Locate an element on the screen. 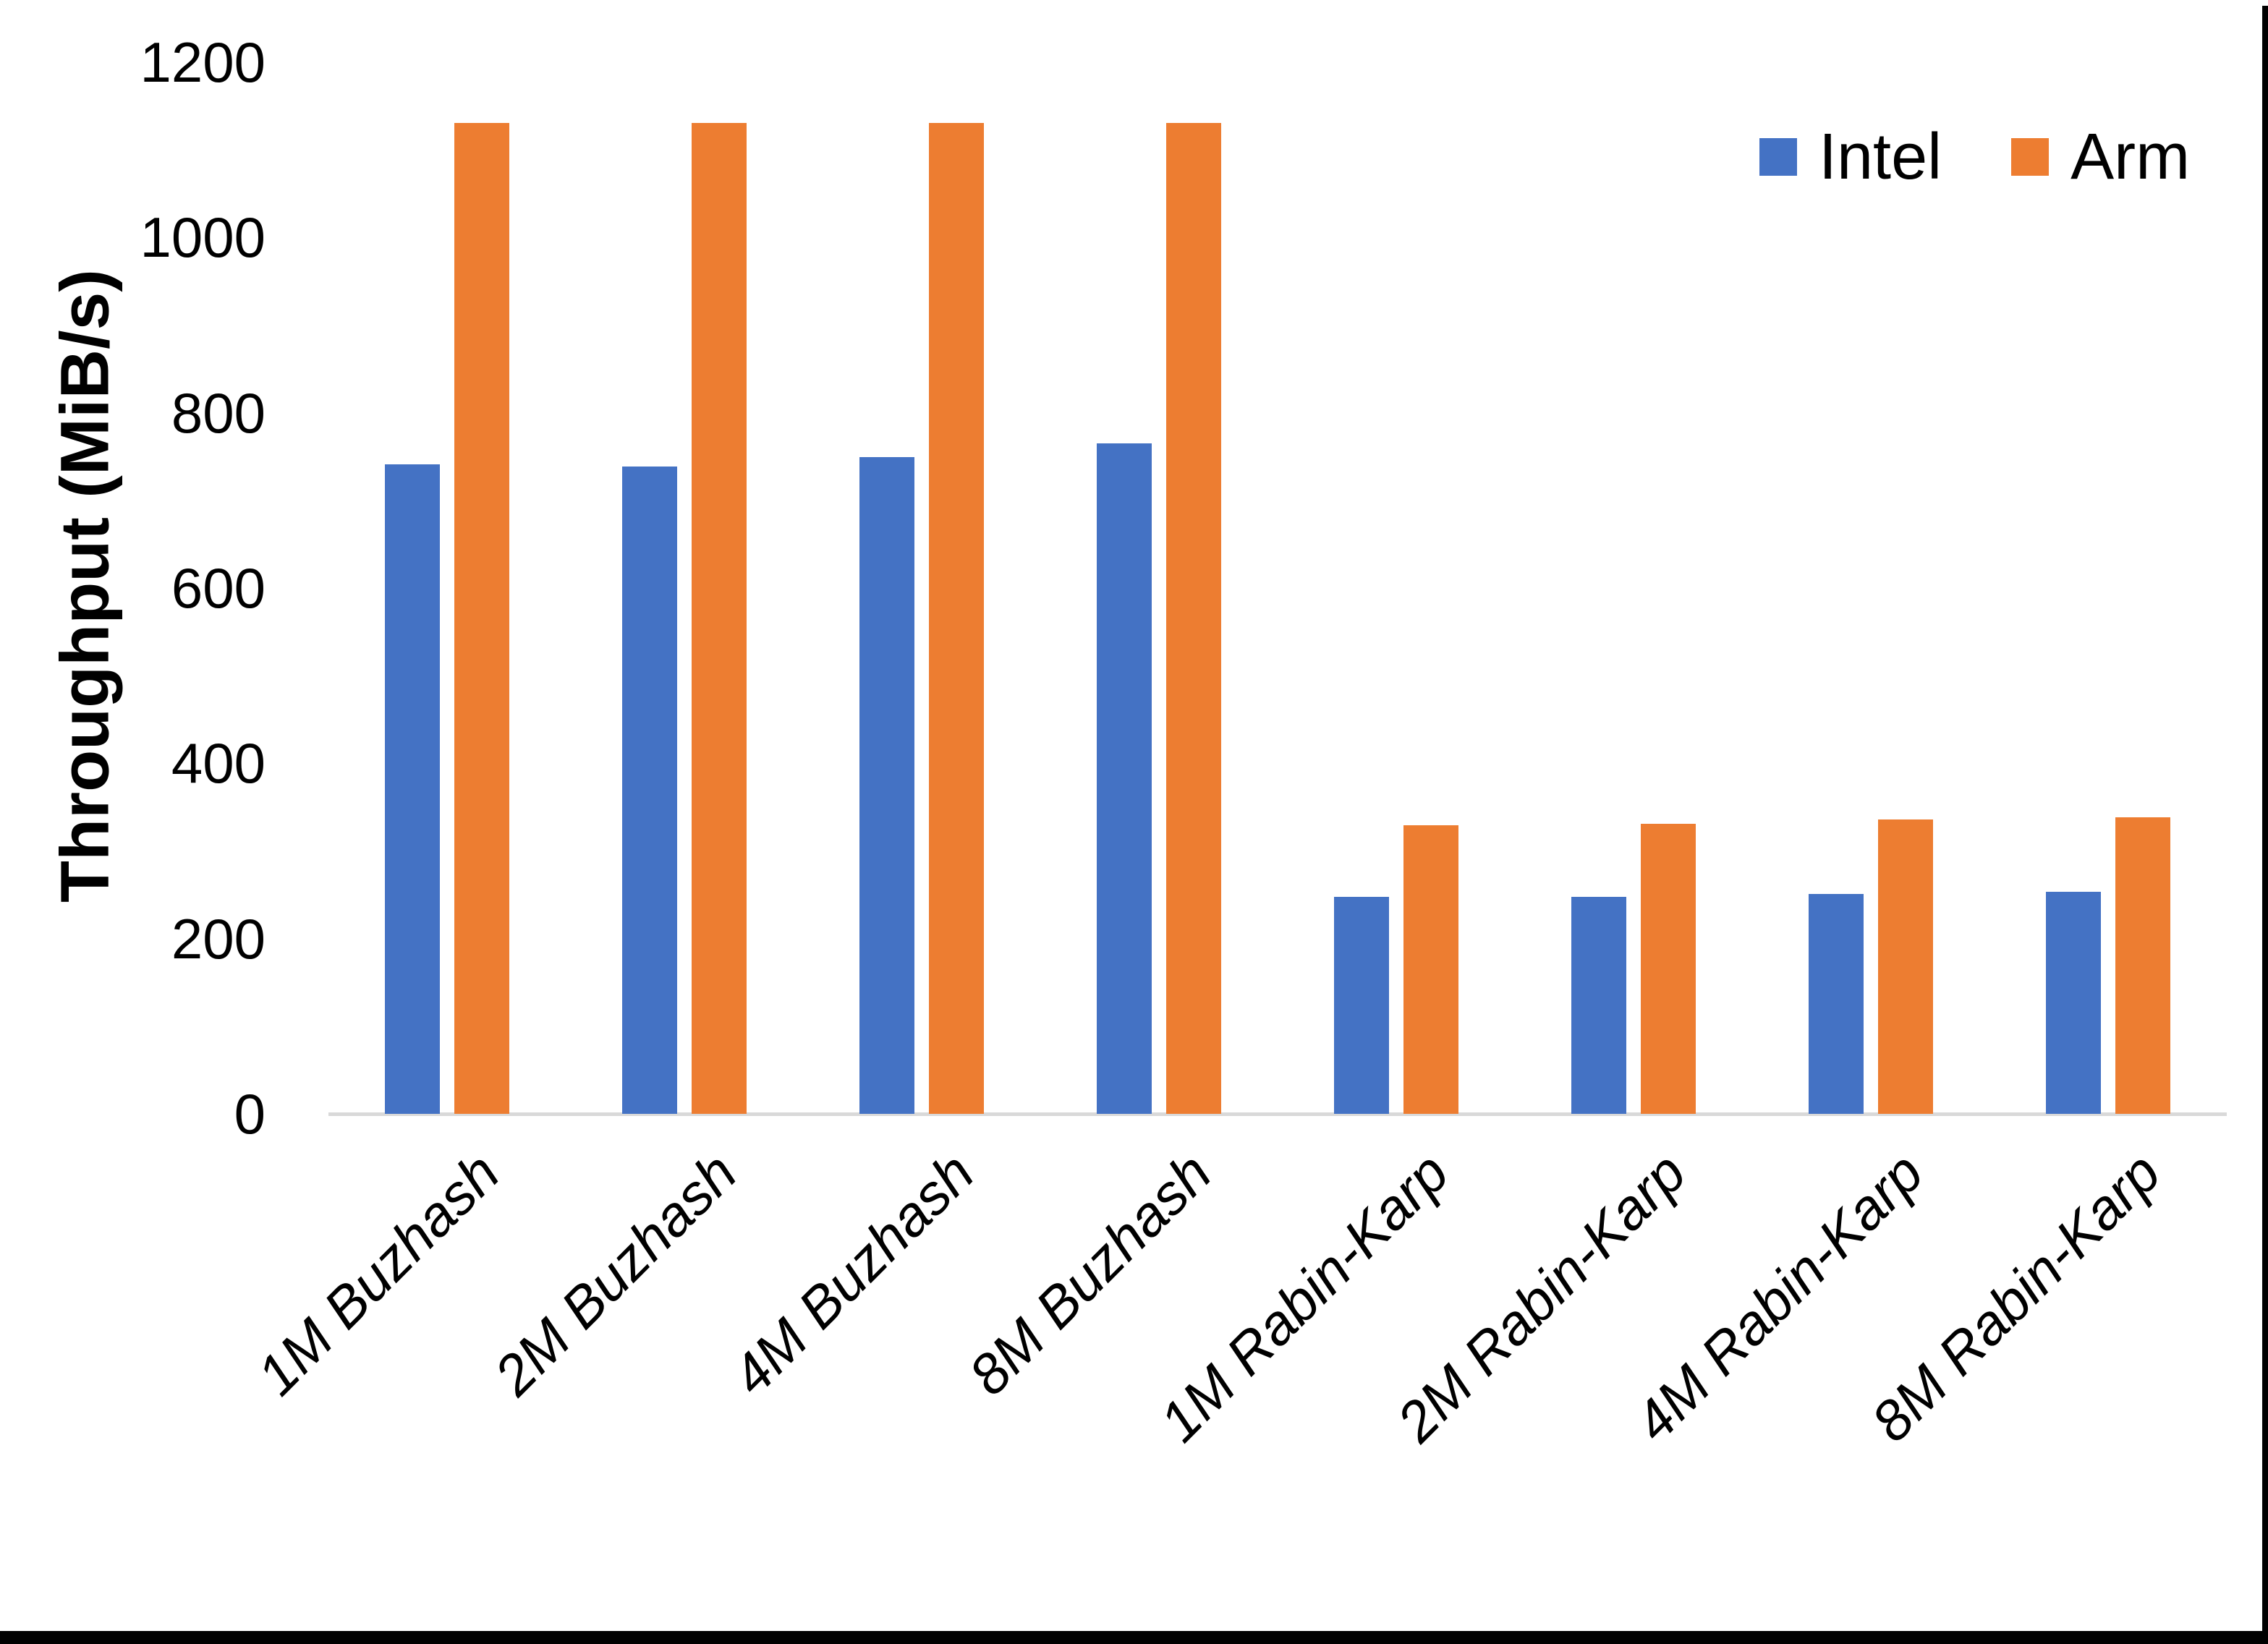 This screenshot has width=2268, height=1644. legend: Intel Arm is located at coordinates (1974, 156).